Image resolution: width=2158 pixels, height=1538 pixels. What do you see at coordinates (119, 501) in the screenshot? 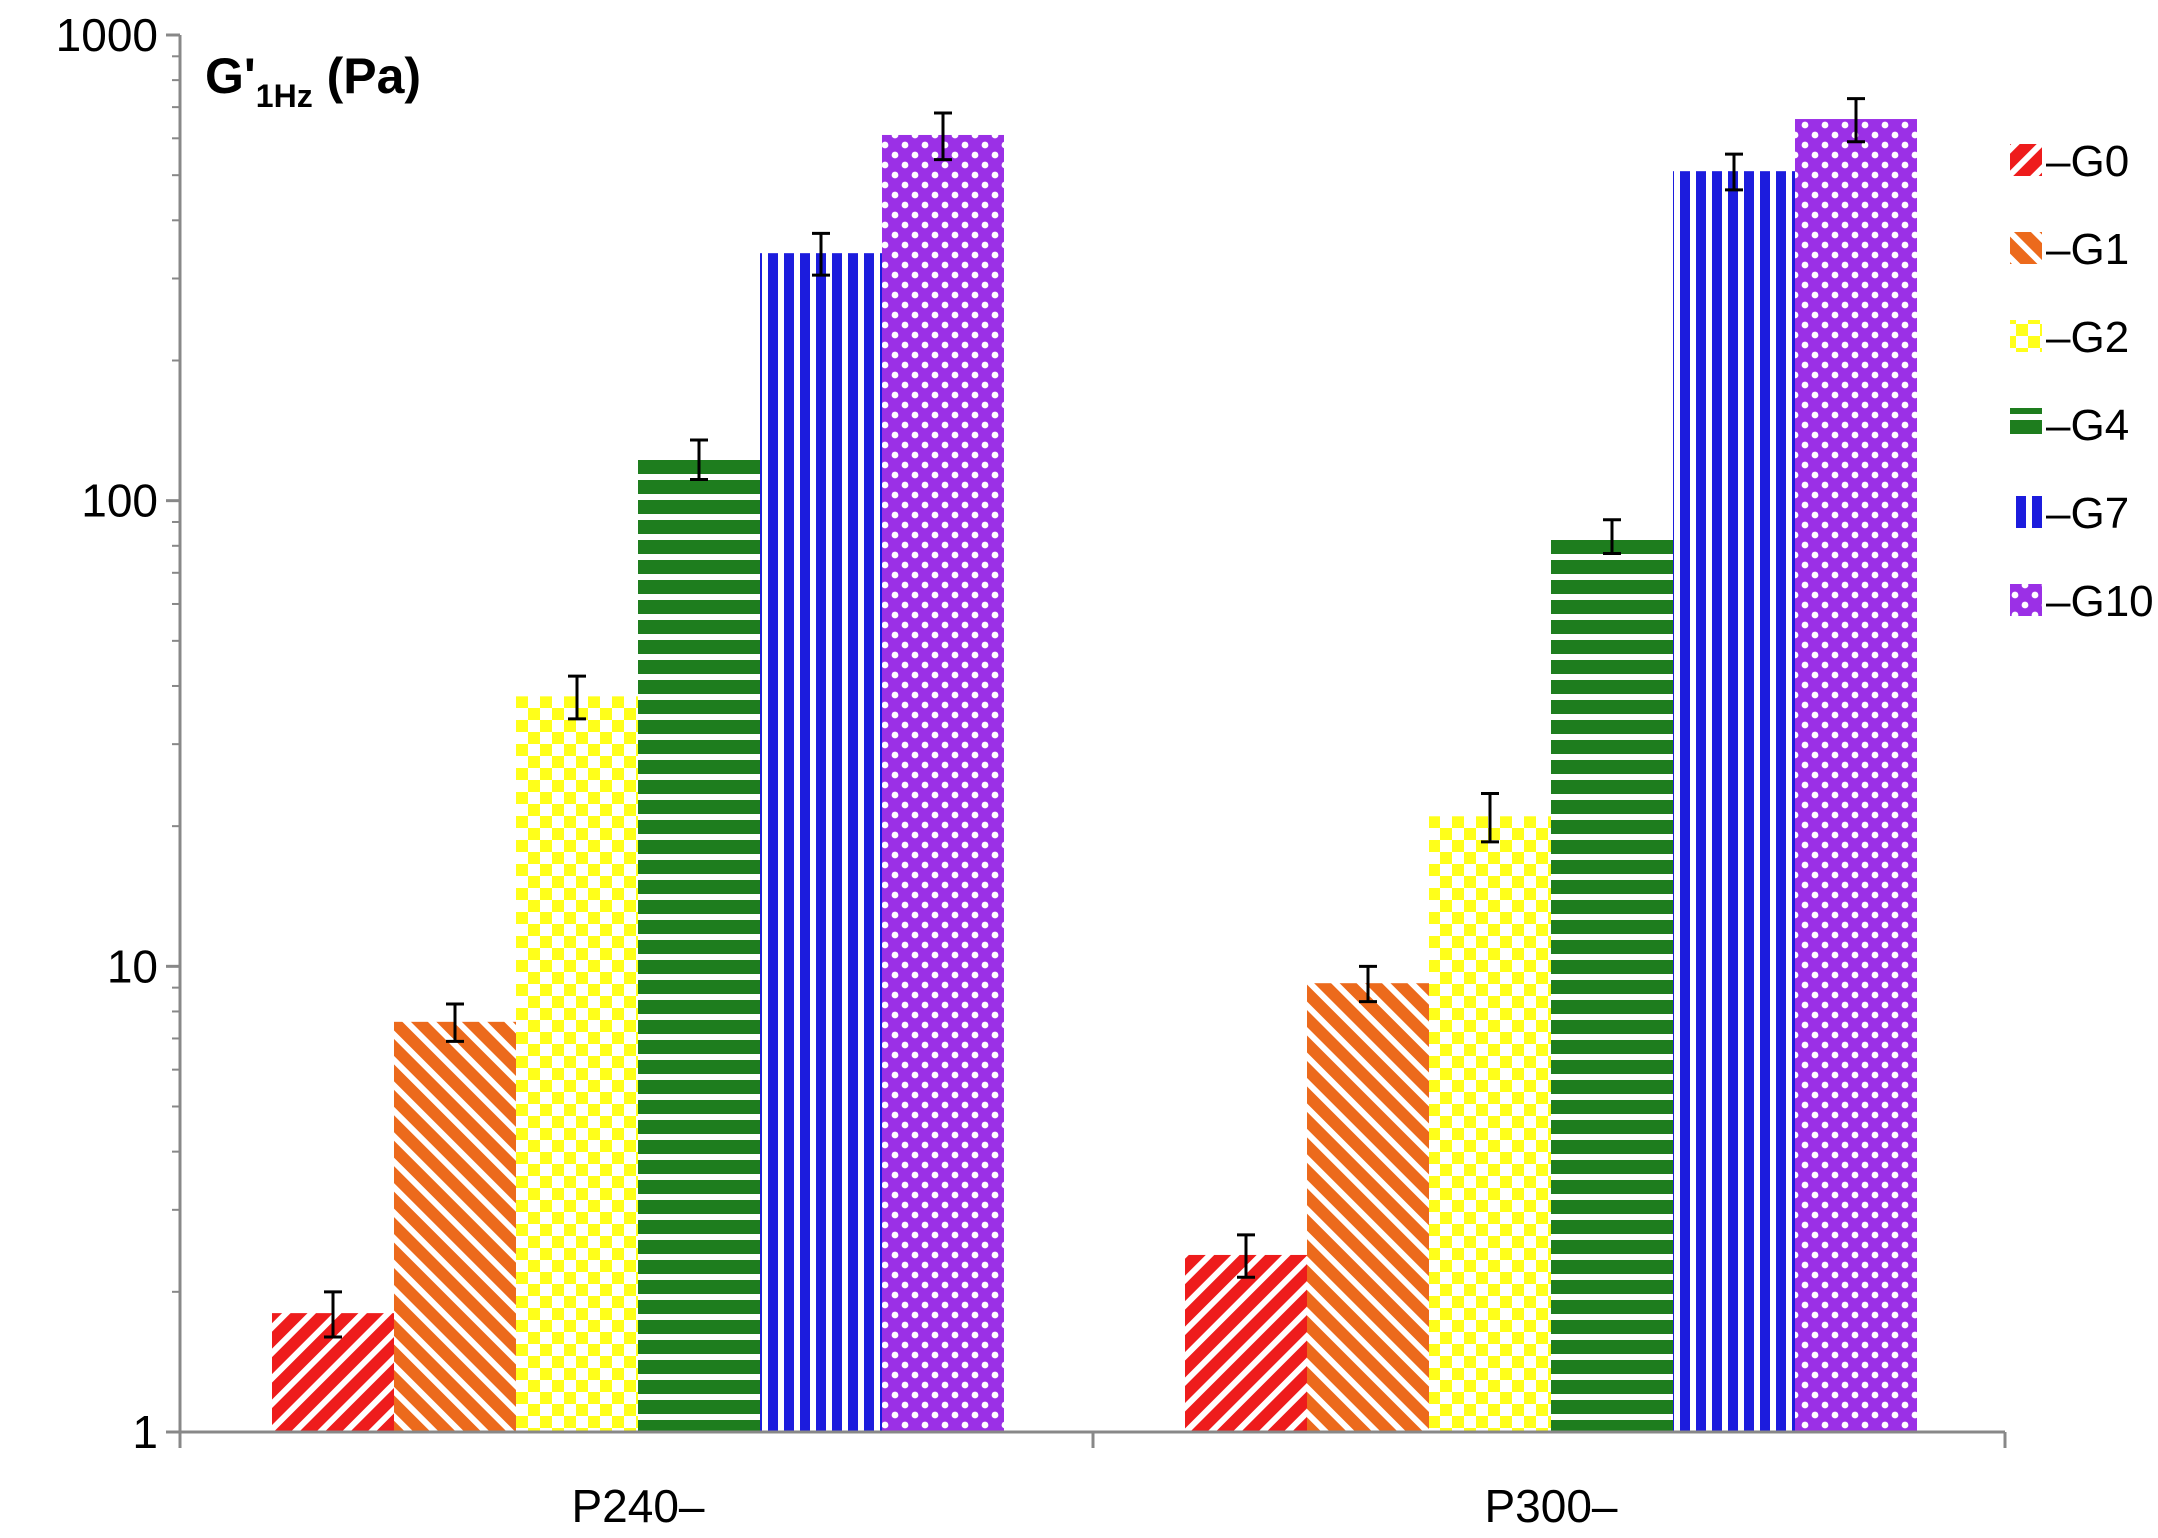
I see `y-tick-label: 100` at bounding box center [119, 501].